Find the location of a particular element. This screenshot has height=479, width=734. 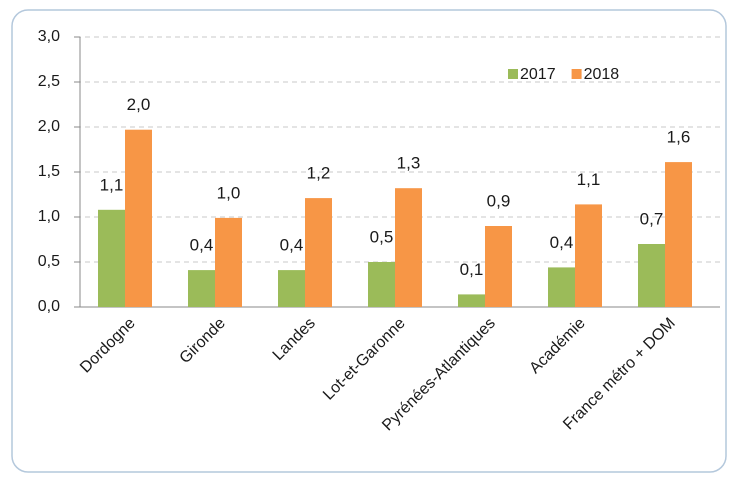

y-tick-label: 1,5 is located at coordinates (49, 171).